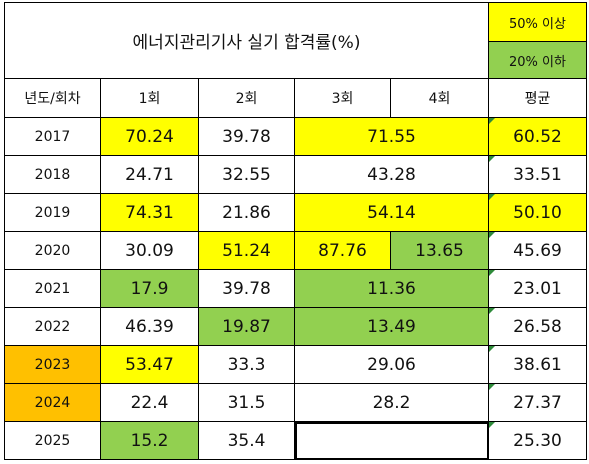 This screenshot has height=464, width=589. What do you see at coordinates (246, 98) in the screenshot?
I see `header-round-2: 2회` at bounding box center [246, 98].